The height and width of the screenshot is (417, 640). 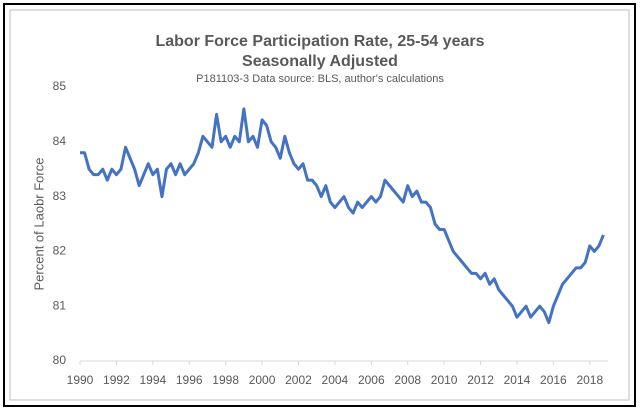 I want to click on y-tick-label: 85, so click(x=60, y=86).